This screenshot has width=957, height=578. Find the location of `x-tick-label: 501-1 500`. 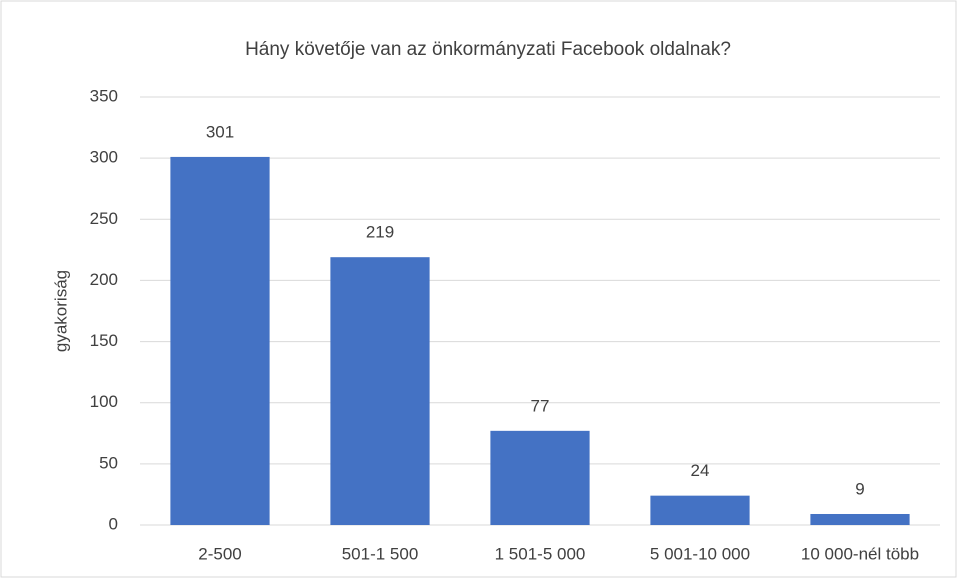

x-tick-label: 501-1 500 is located at coordinates (380, 553).